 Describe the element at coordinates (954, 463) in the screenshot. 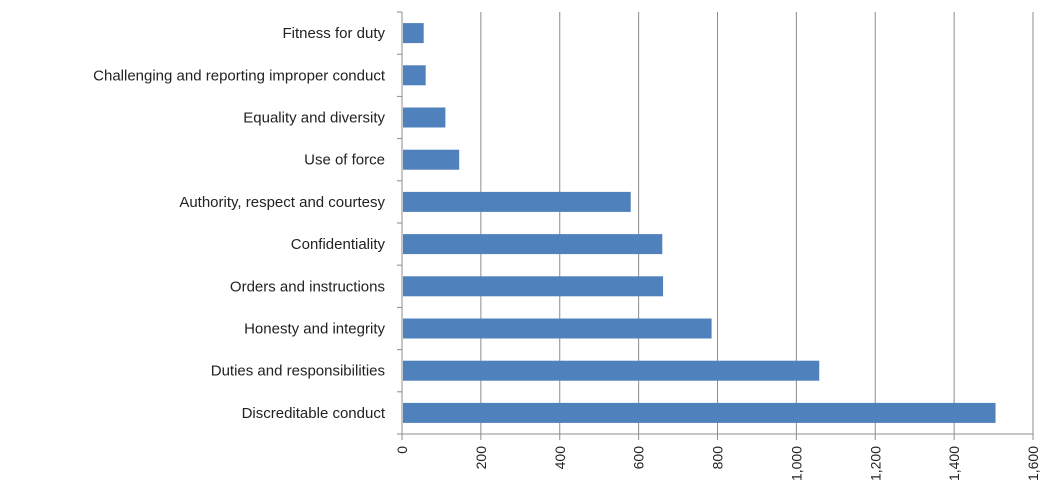

I see `x-tick-label: 1,400` at that location.